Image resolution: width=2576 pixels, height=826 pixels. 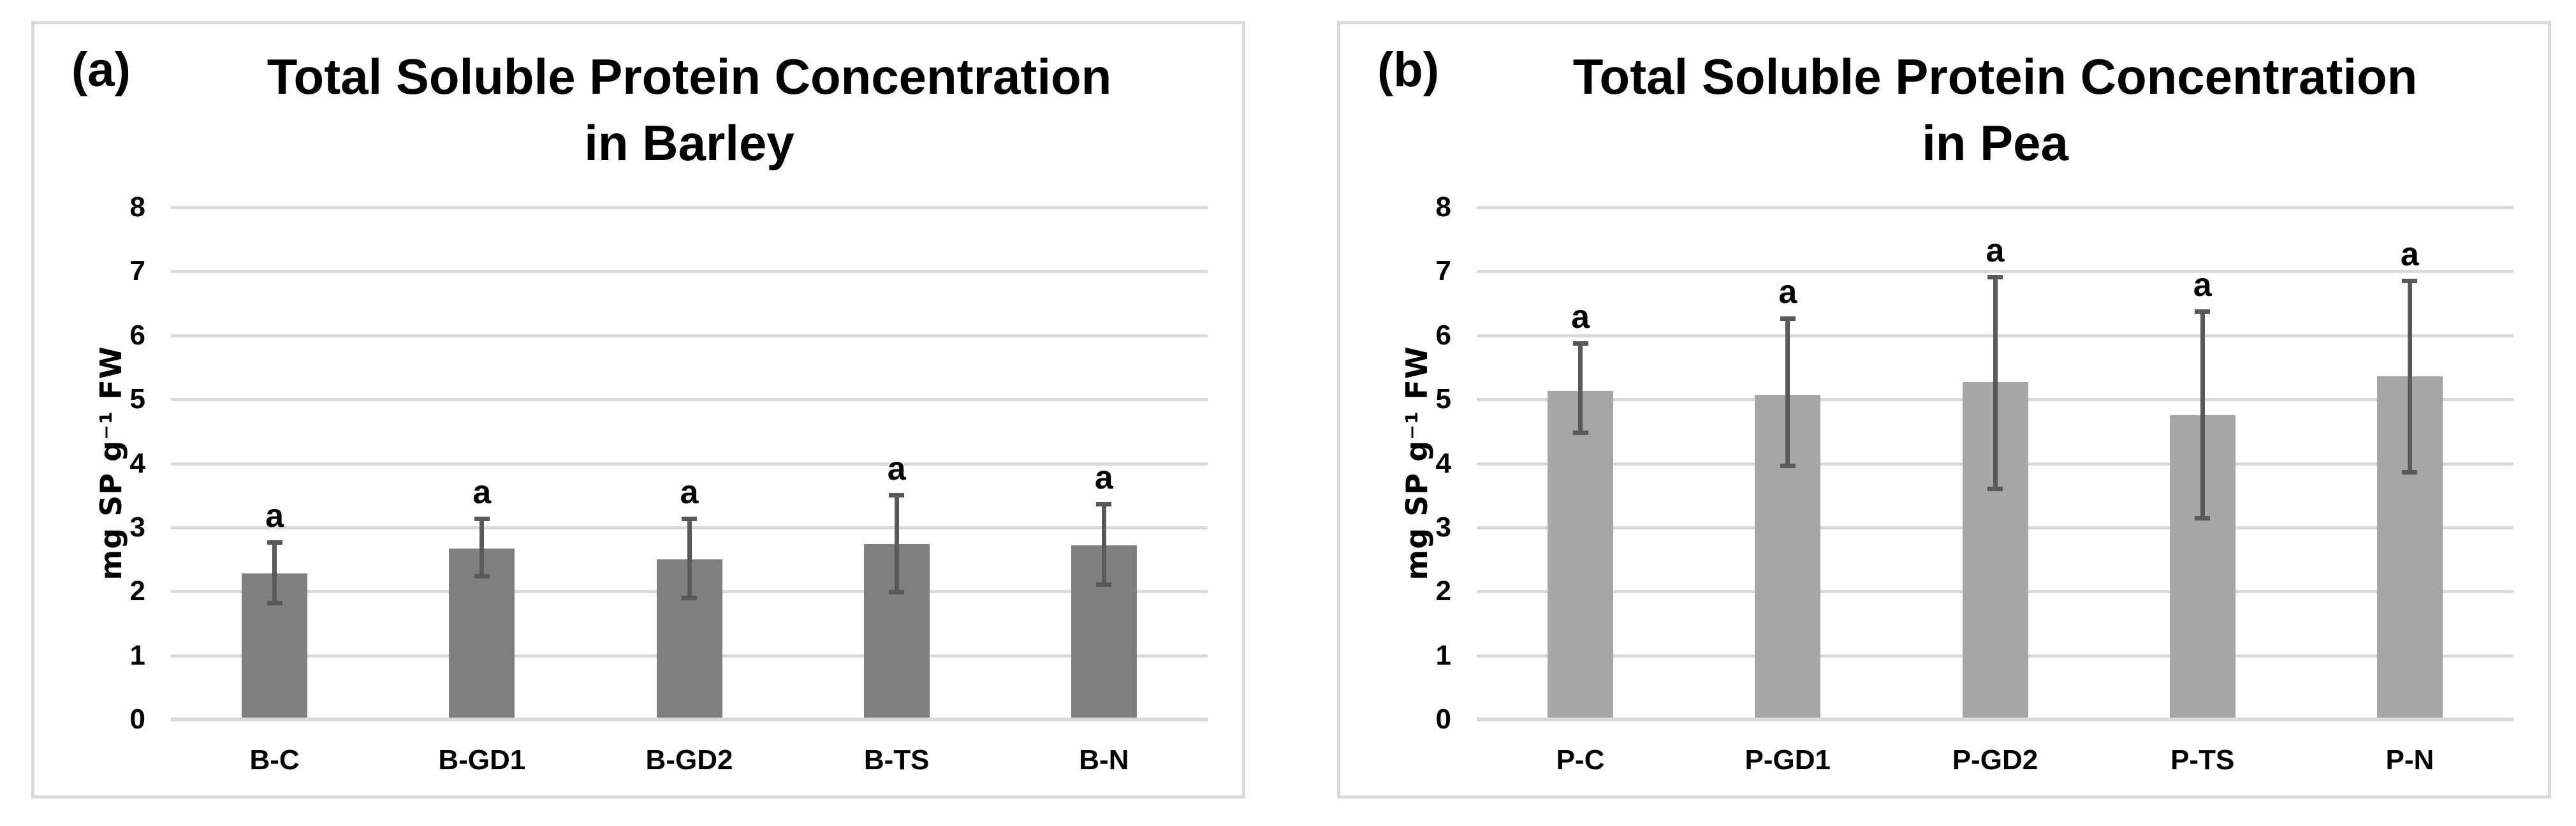 I want to click on x-tick-label: B-C, so click(x=274, y=760).